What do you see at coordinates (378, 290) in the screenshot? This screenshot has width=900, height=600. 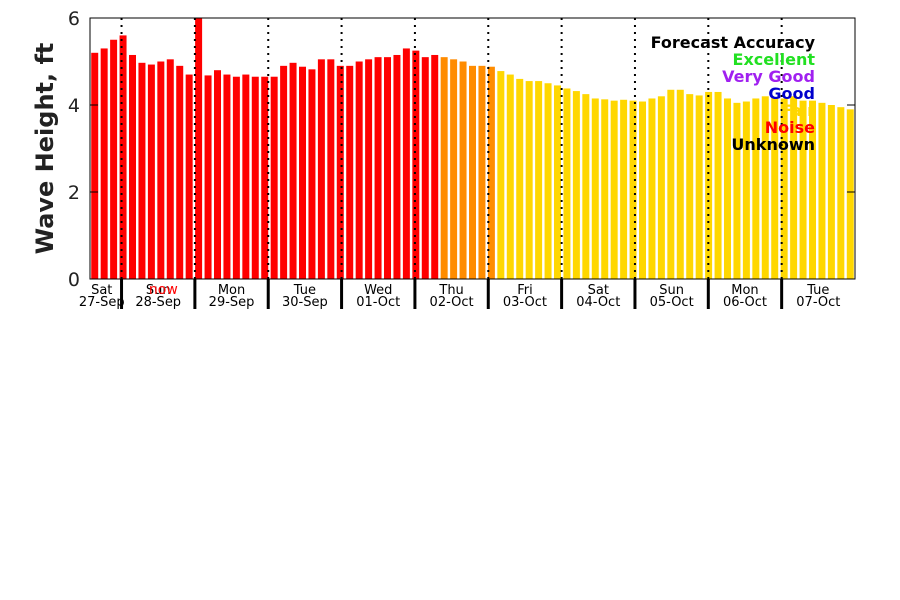 I see `day-name-label: Wed` at bounding box center [378, 290].